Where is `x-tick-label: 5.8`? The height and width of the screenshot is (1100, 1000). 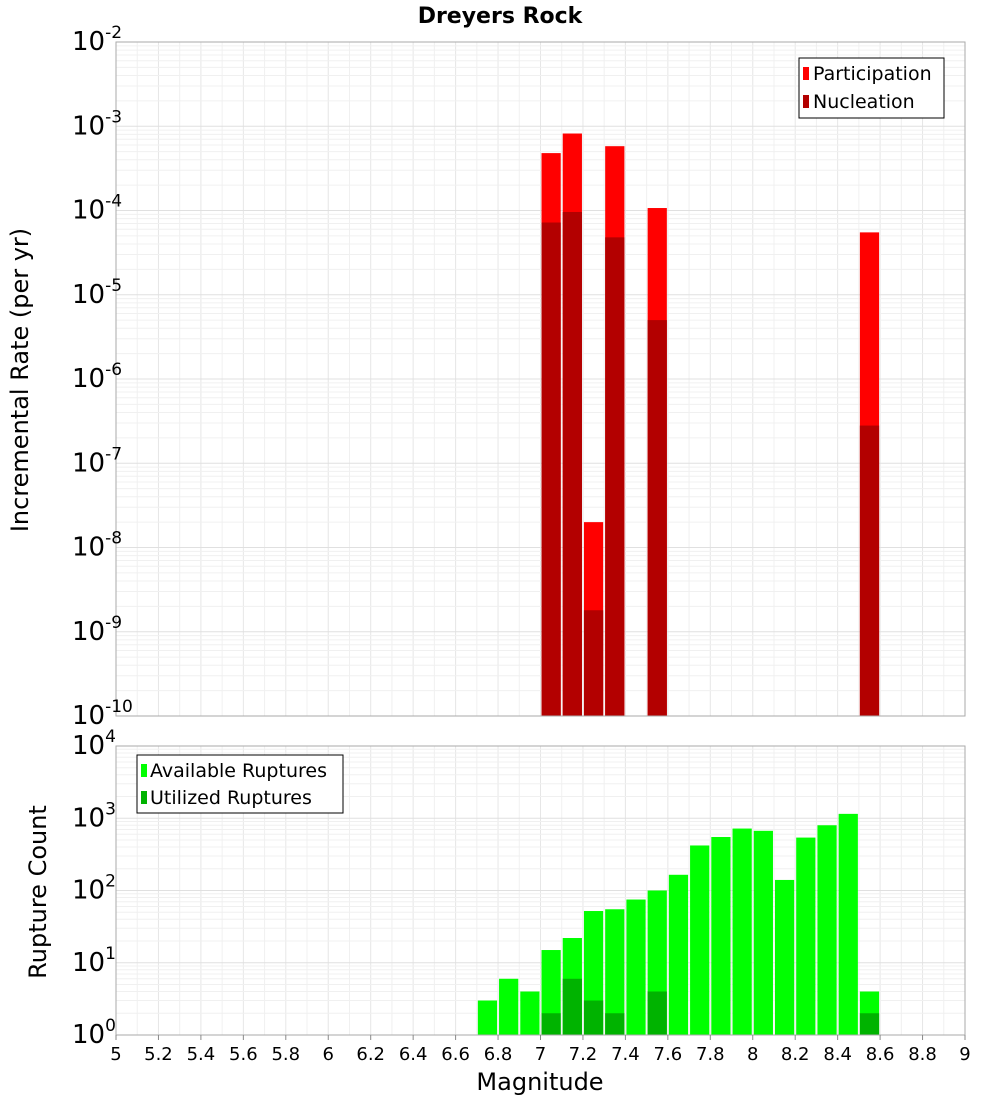 x-tick-label: 5.8 is located at coordinates (285, 1054).